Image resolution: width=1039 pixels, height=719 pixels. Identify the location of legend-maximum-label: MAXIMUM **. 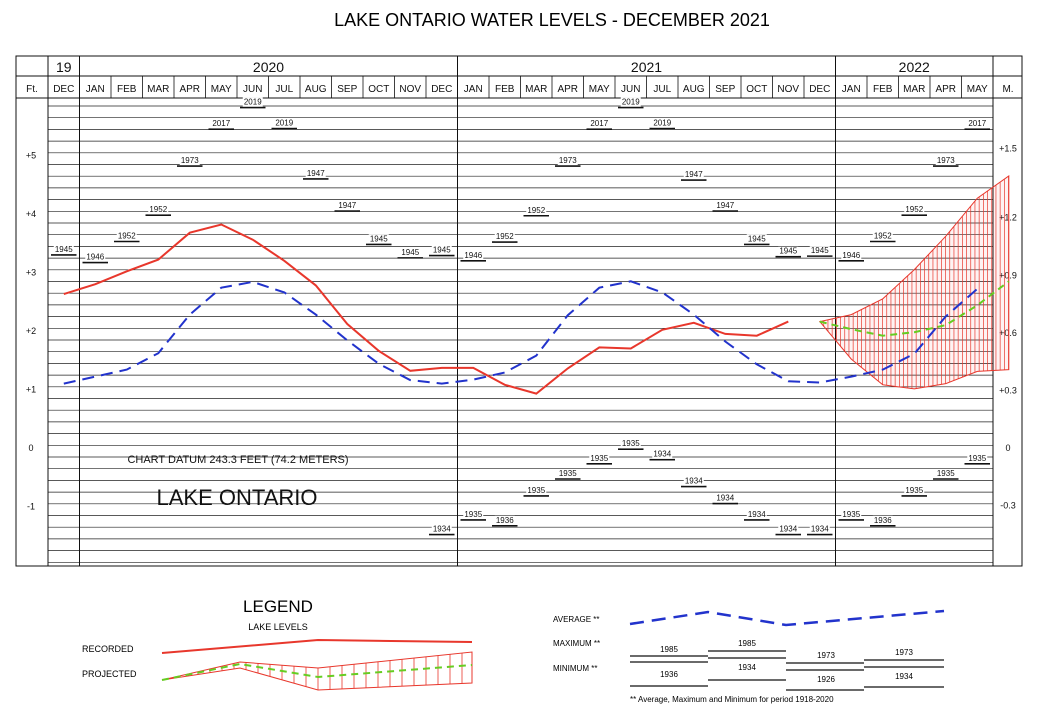
(576, 643).